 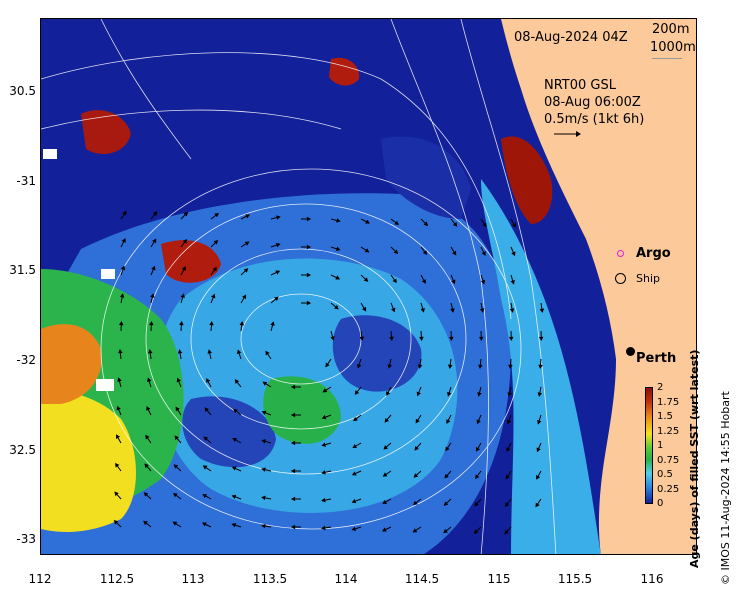 I want to click on colorbar-tick-label: 0.5, so click(x=665, y=474).